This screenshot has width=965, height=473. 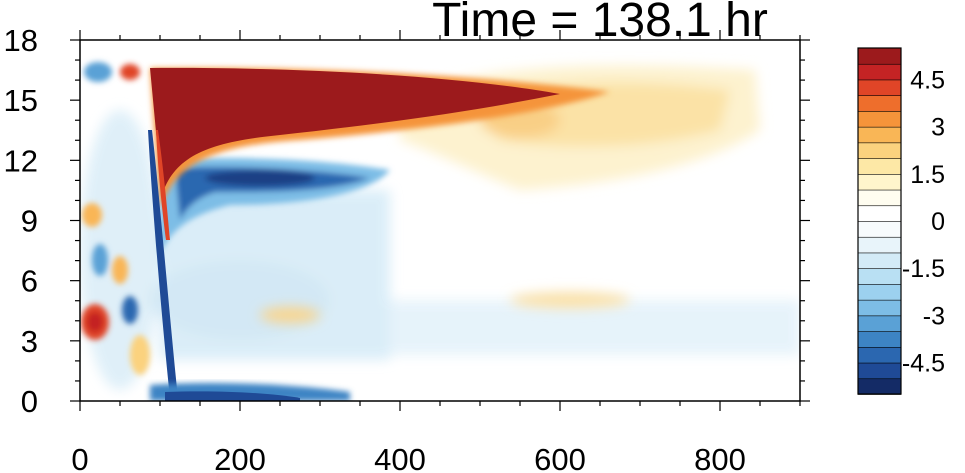 I want to click on colorbar-label: -3, so click(x=934, y=316).